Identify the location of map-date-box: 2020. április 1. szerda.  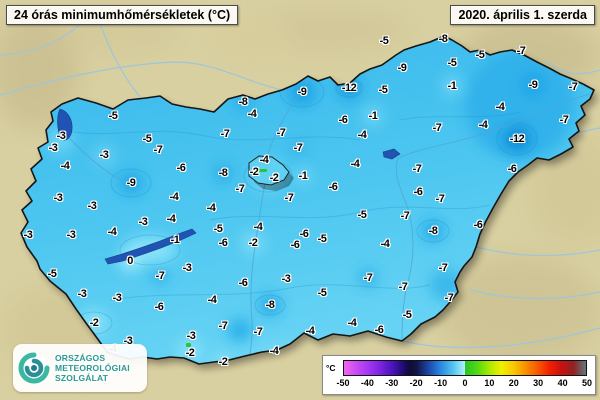
(522, 15).